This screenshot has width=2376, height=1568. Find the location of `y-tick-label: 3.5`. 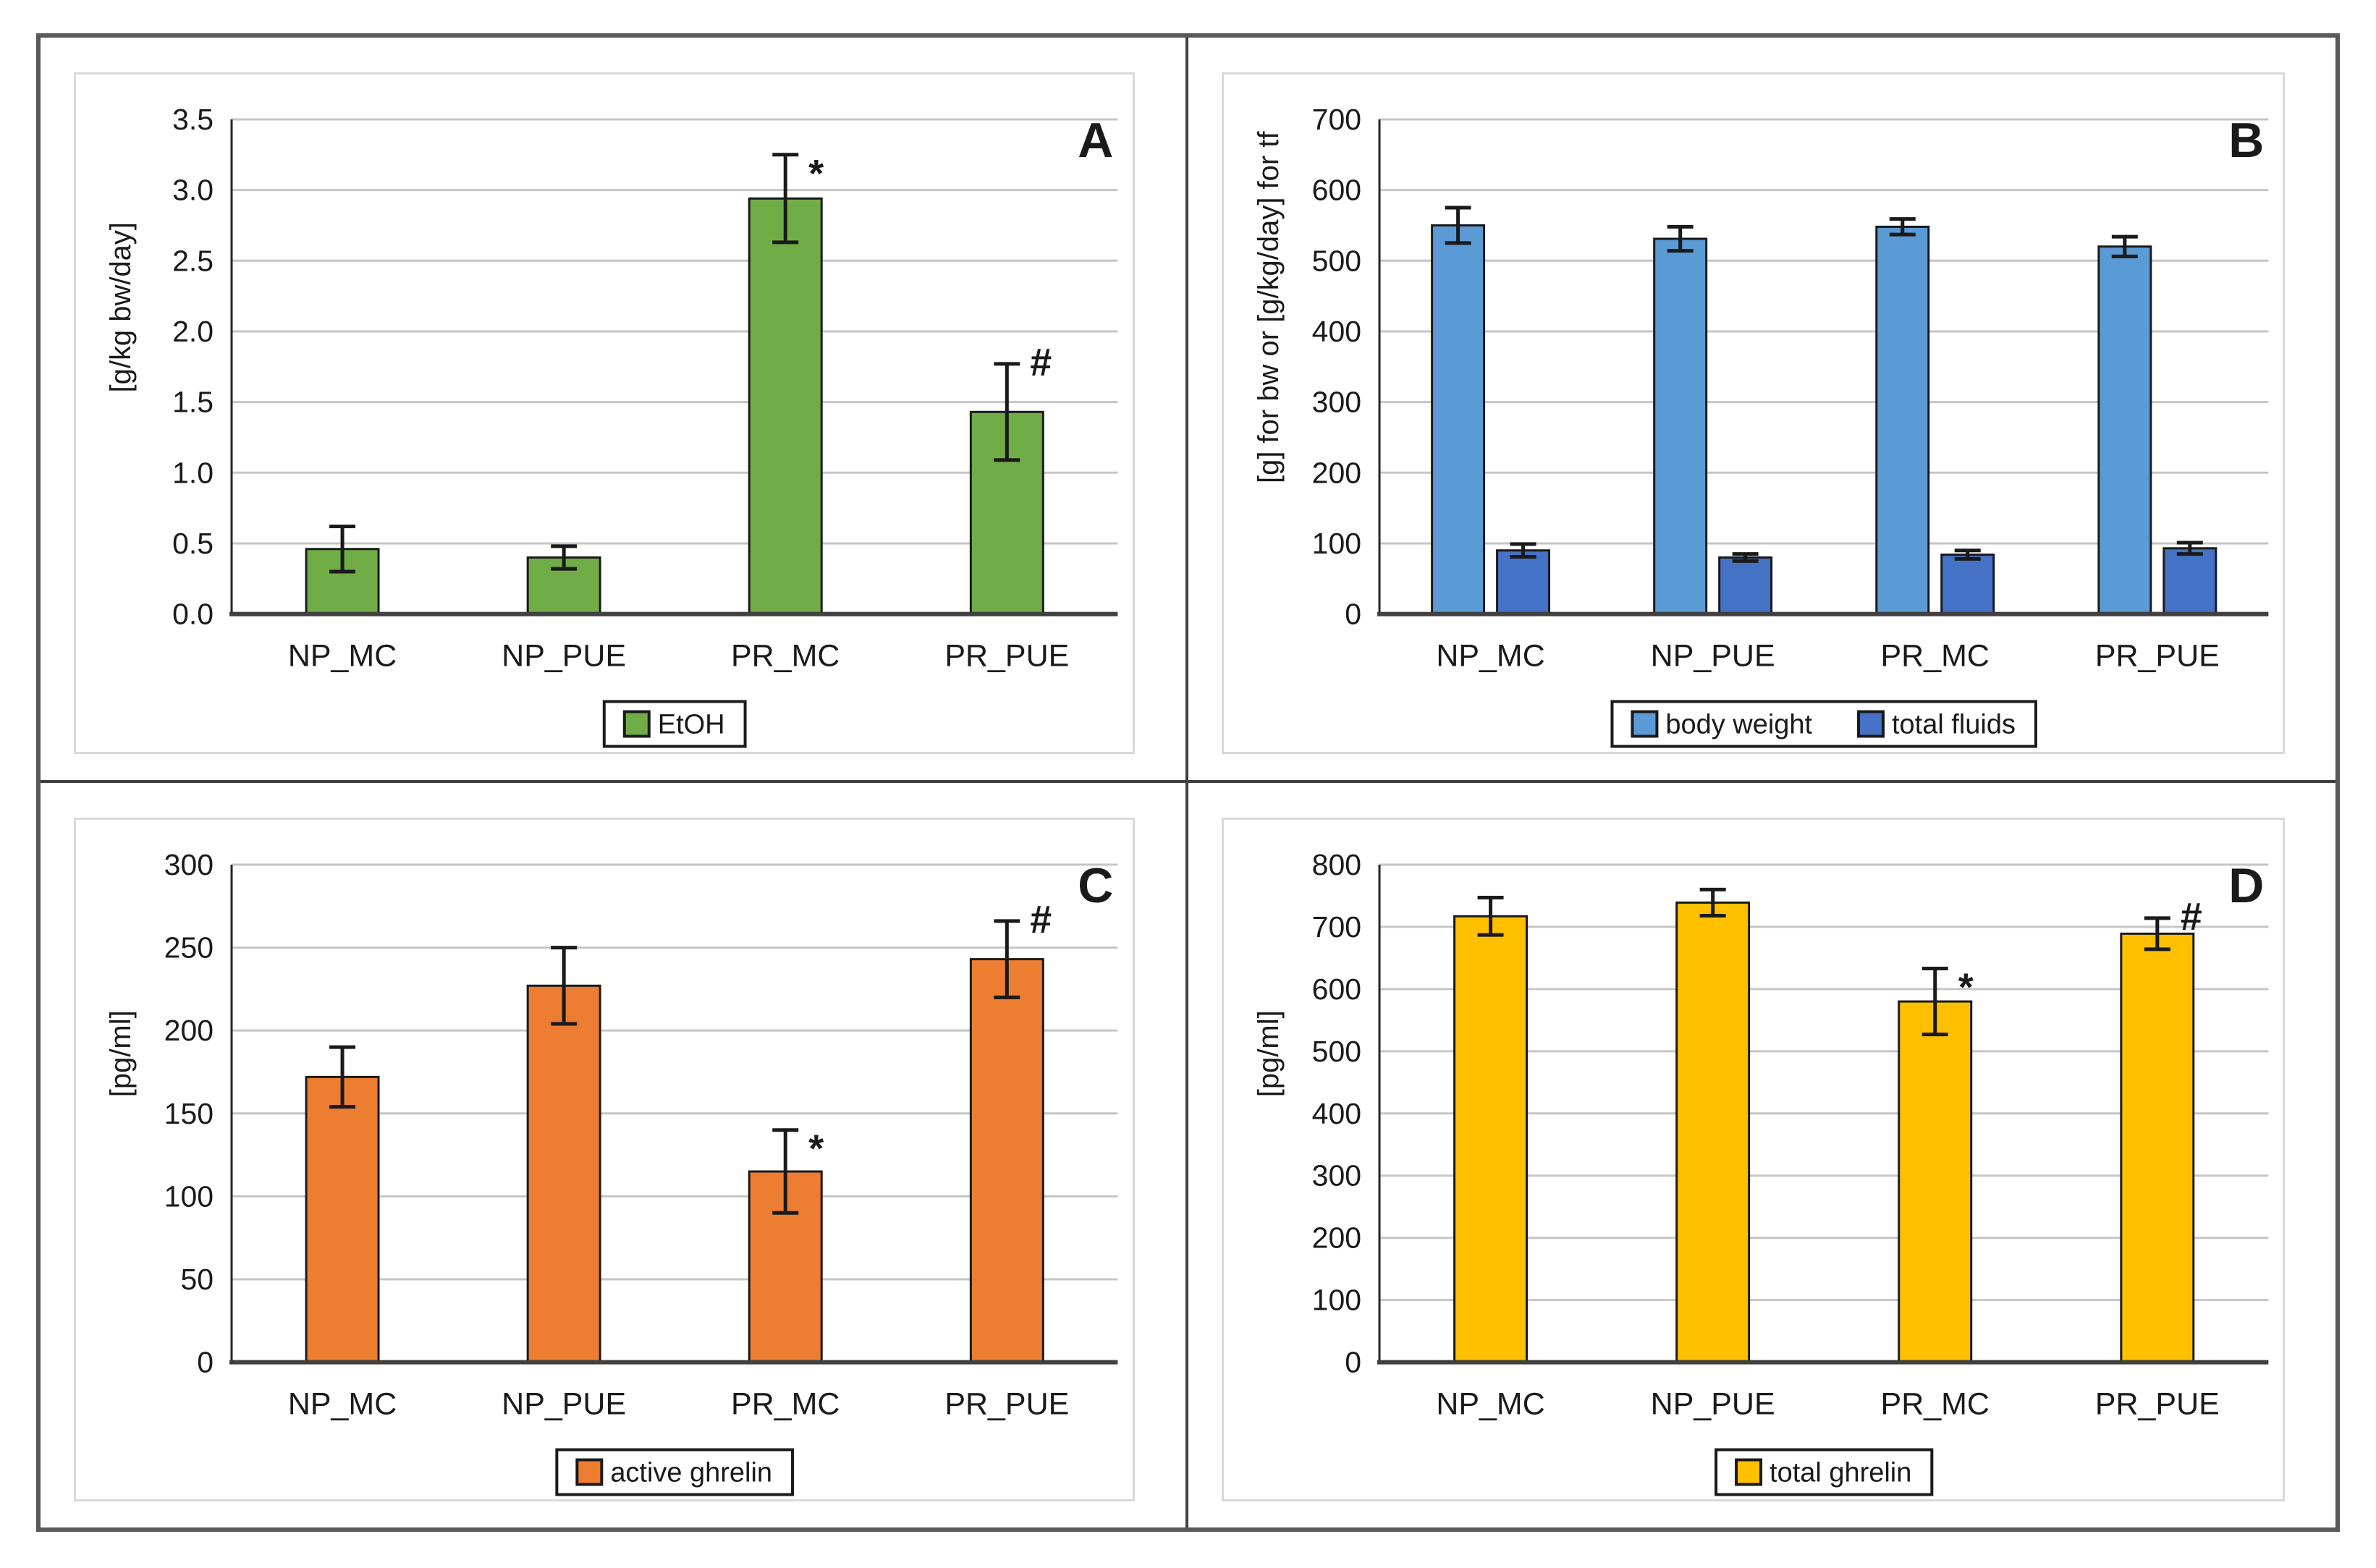

y-tick-label: 3.5 is located at coordinates (192, 119).